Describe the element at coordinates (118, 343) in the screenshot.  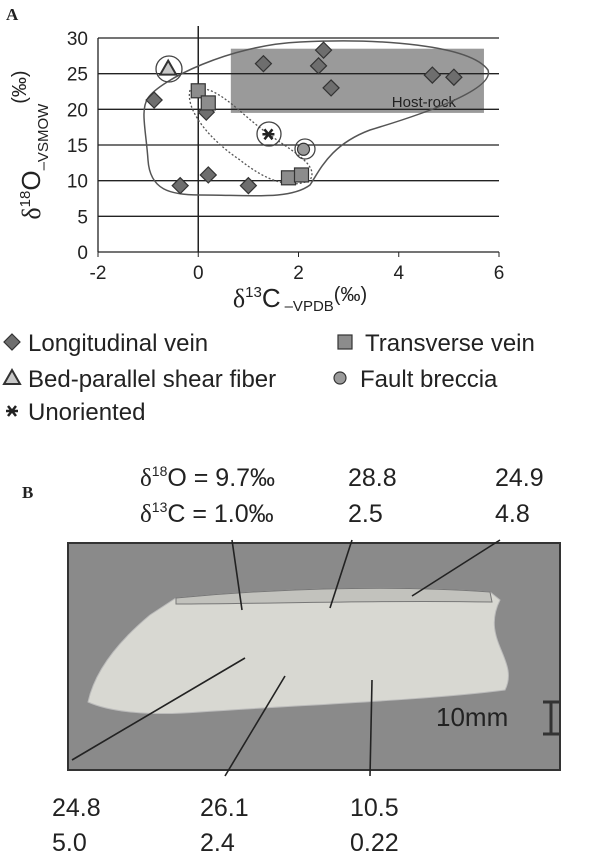
I see `legend-label: Longitudinal vein` at that location.